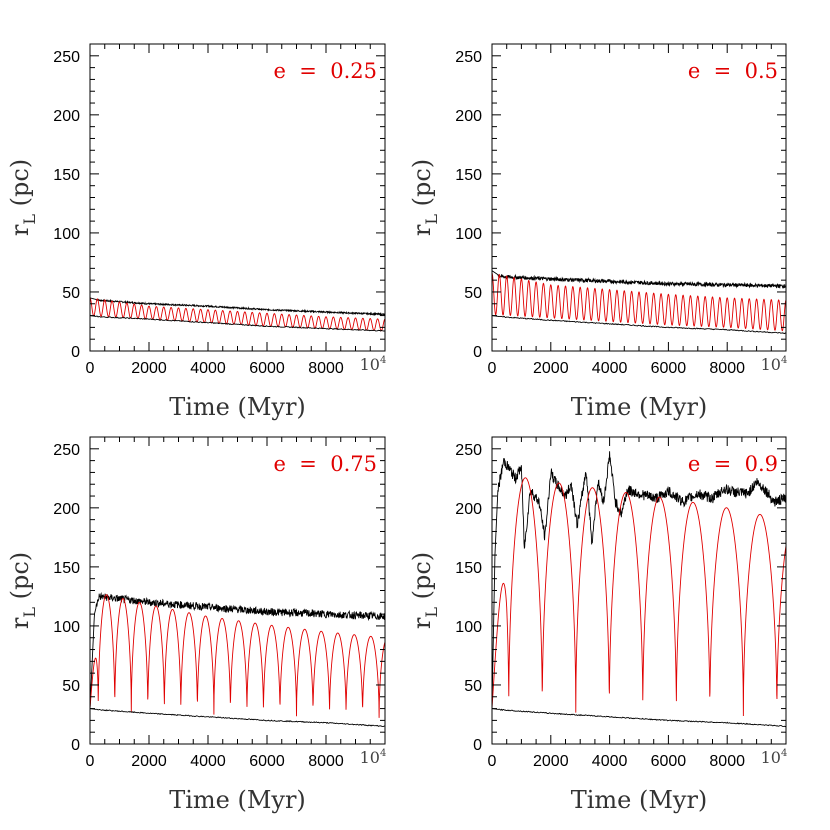  I want to click on eccentricity-annotation: e = 0.5, so click(733, 71).